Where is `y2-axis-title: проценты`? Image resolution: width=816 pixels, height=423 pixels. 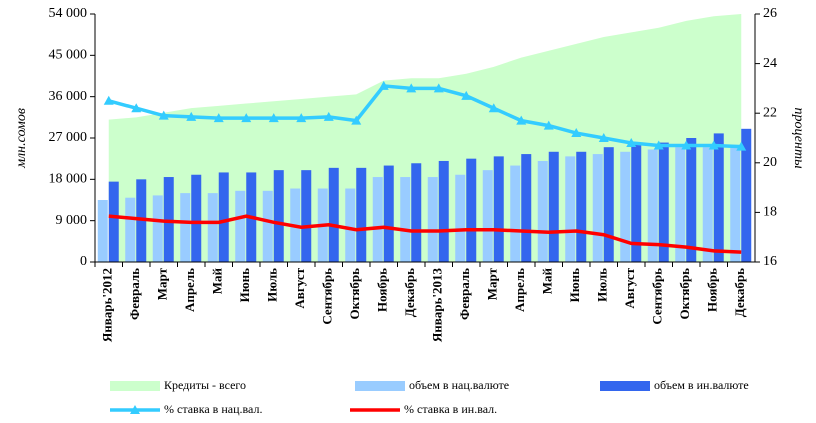 y2-axis-title: проценты is located at coordinates (798, 137).